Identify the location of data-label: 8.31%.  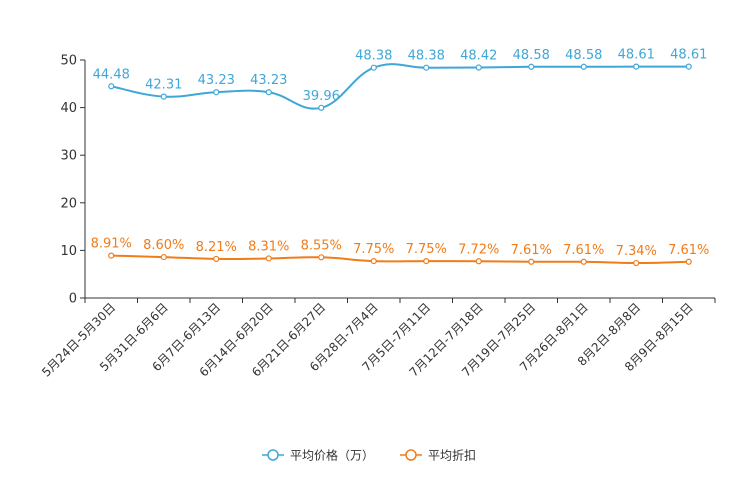
(268, 246).